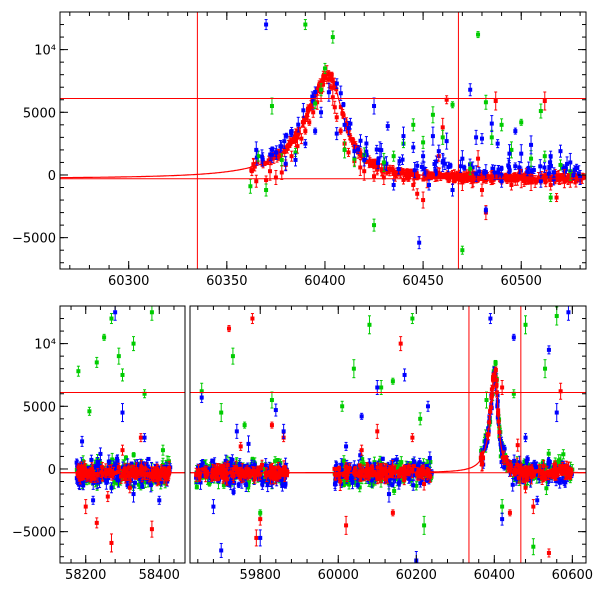 Image resolution: width=600 pixels, height=600 pixels. Describe the element at coordinates (120, 381) in the screenshot. I see `series-00cc00` at that location.